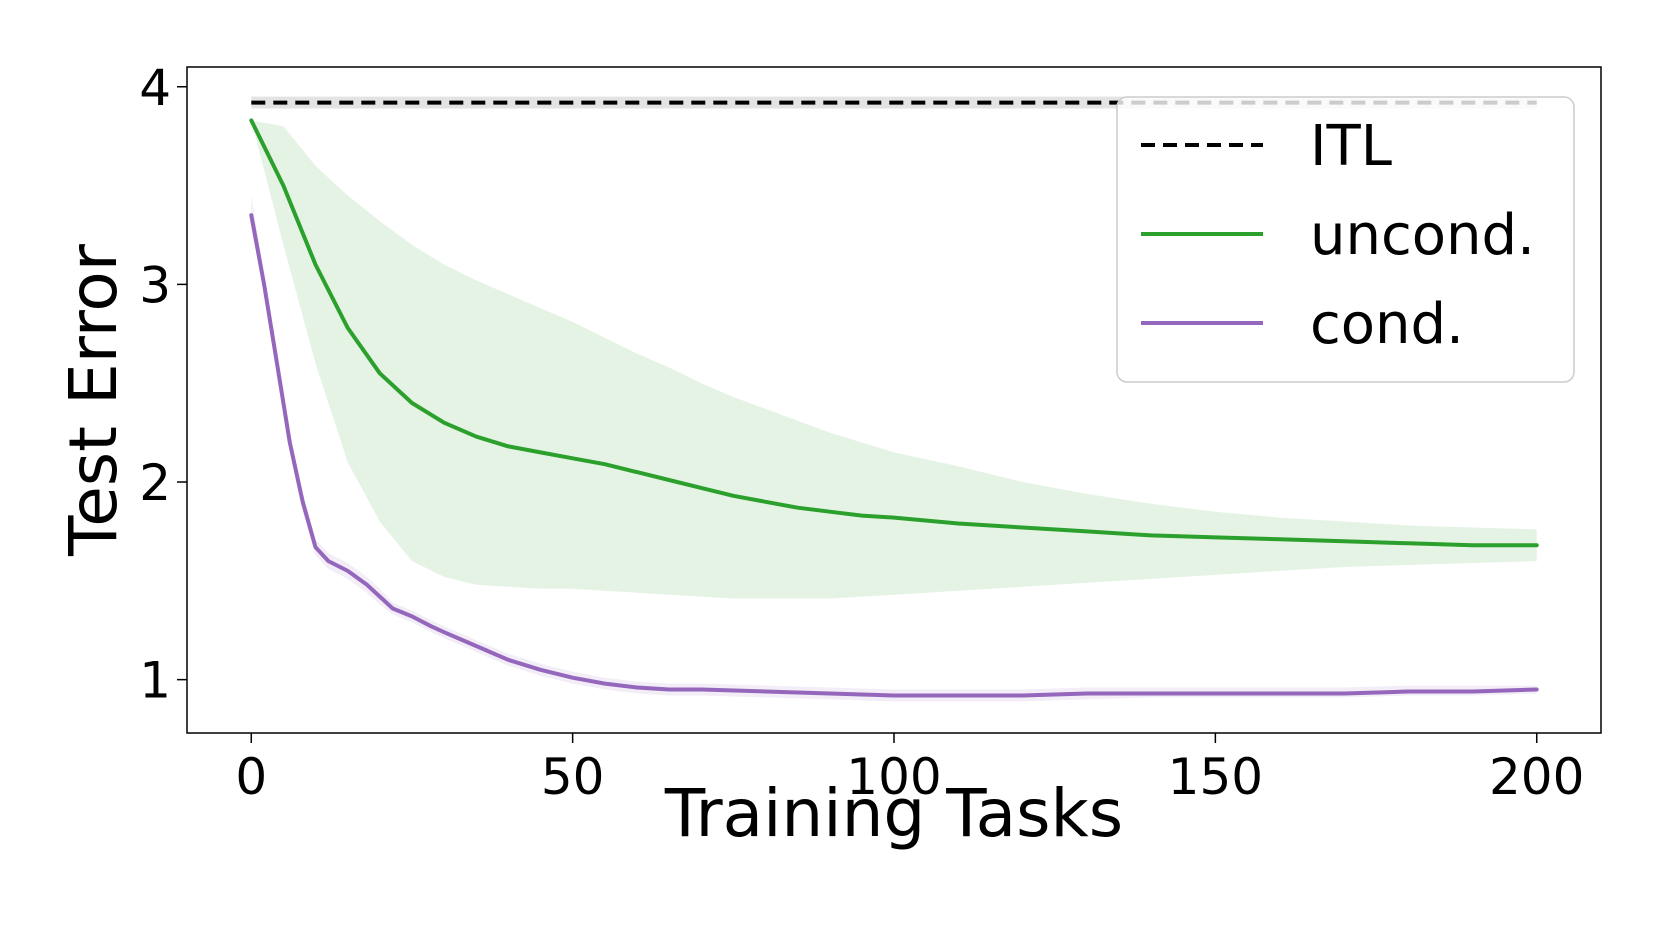 The width and height of the screenshot is (1664, 936). I want to click on x-axis-ticks: 0 50 100 150 200, so click(909, 769).